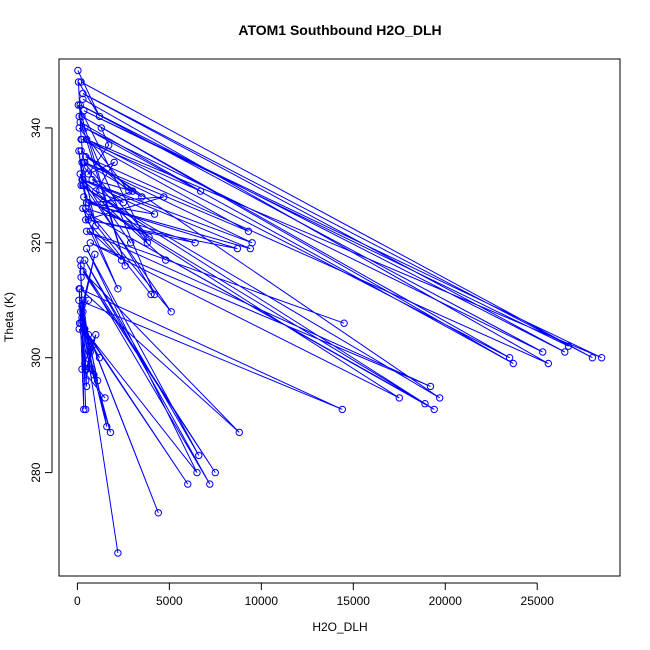  What do you see at coordinates (354, 601) in the screenshot?
I see `x-tick-label: 15000` at bounding box center [354, 601].